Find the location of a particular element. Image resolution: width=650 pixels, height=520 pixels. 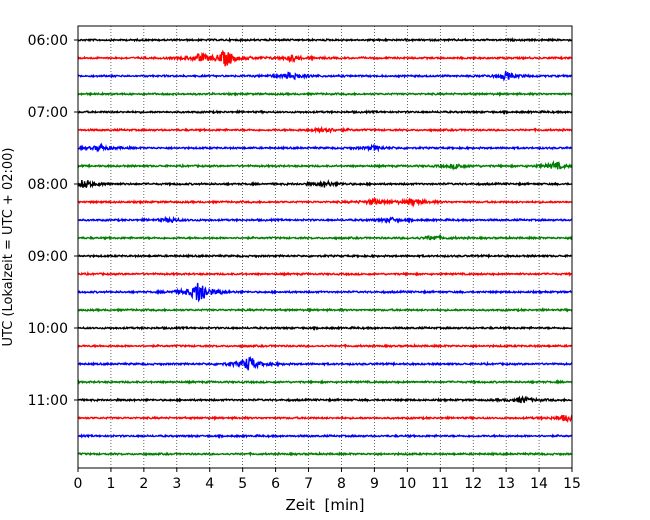

x-tick-label: 6 is located at coordinates (275, 484).